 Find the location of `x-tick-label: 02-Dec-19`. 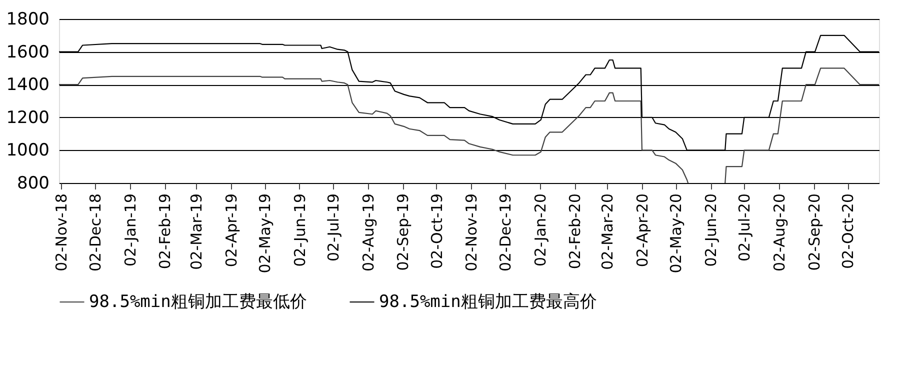

x-tick-label: 02-Dec-19 is located at coordinates (505, 233).